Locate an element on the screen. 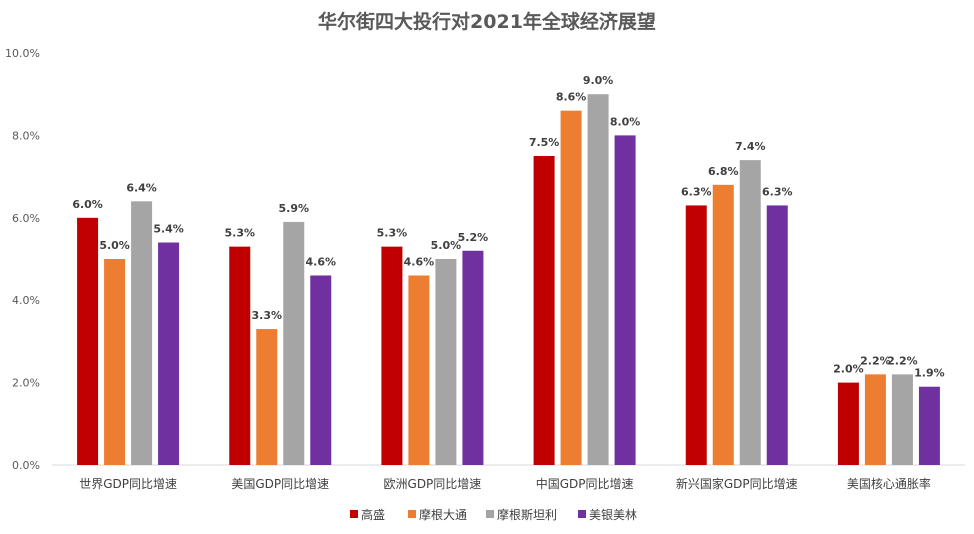  chart-title: 华尔街四大投行对2021年全球经济展望 is located at coordinates (487, 21).